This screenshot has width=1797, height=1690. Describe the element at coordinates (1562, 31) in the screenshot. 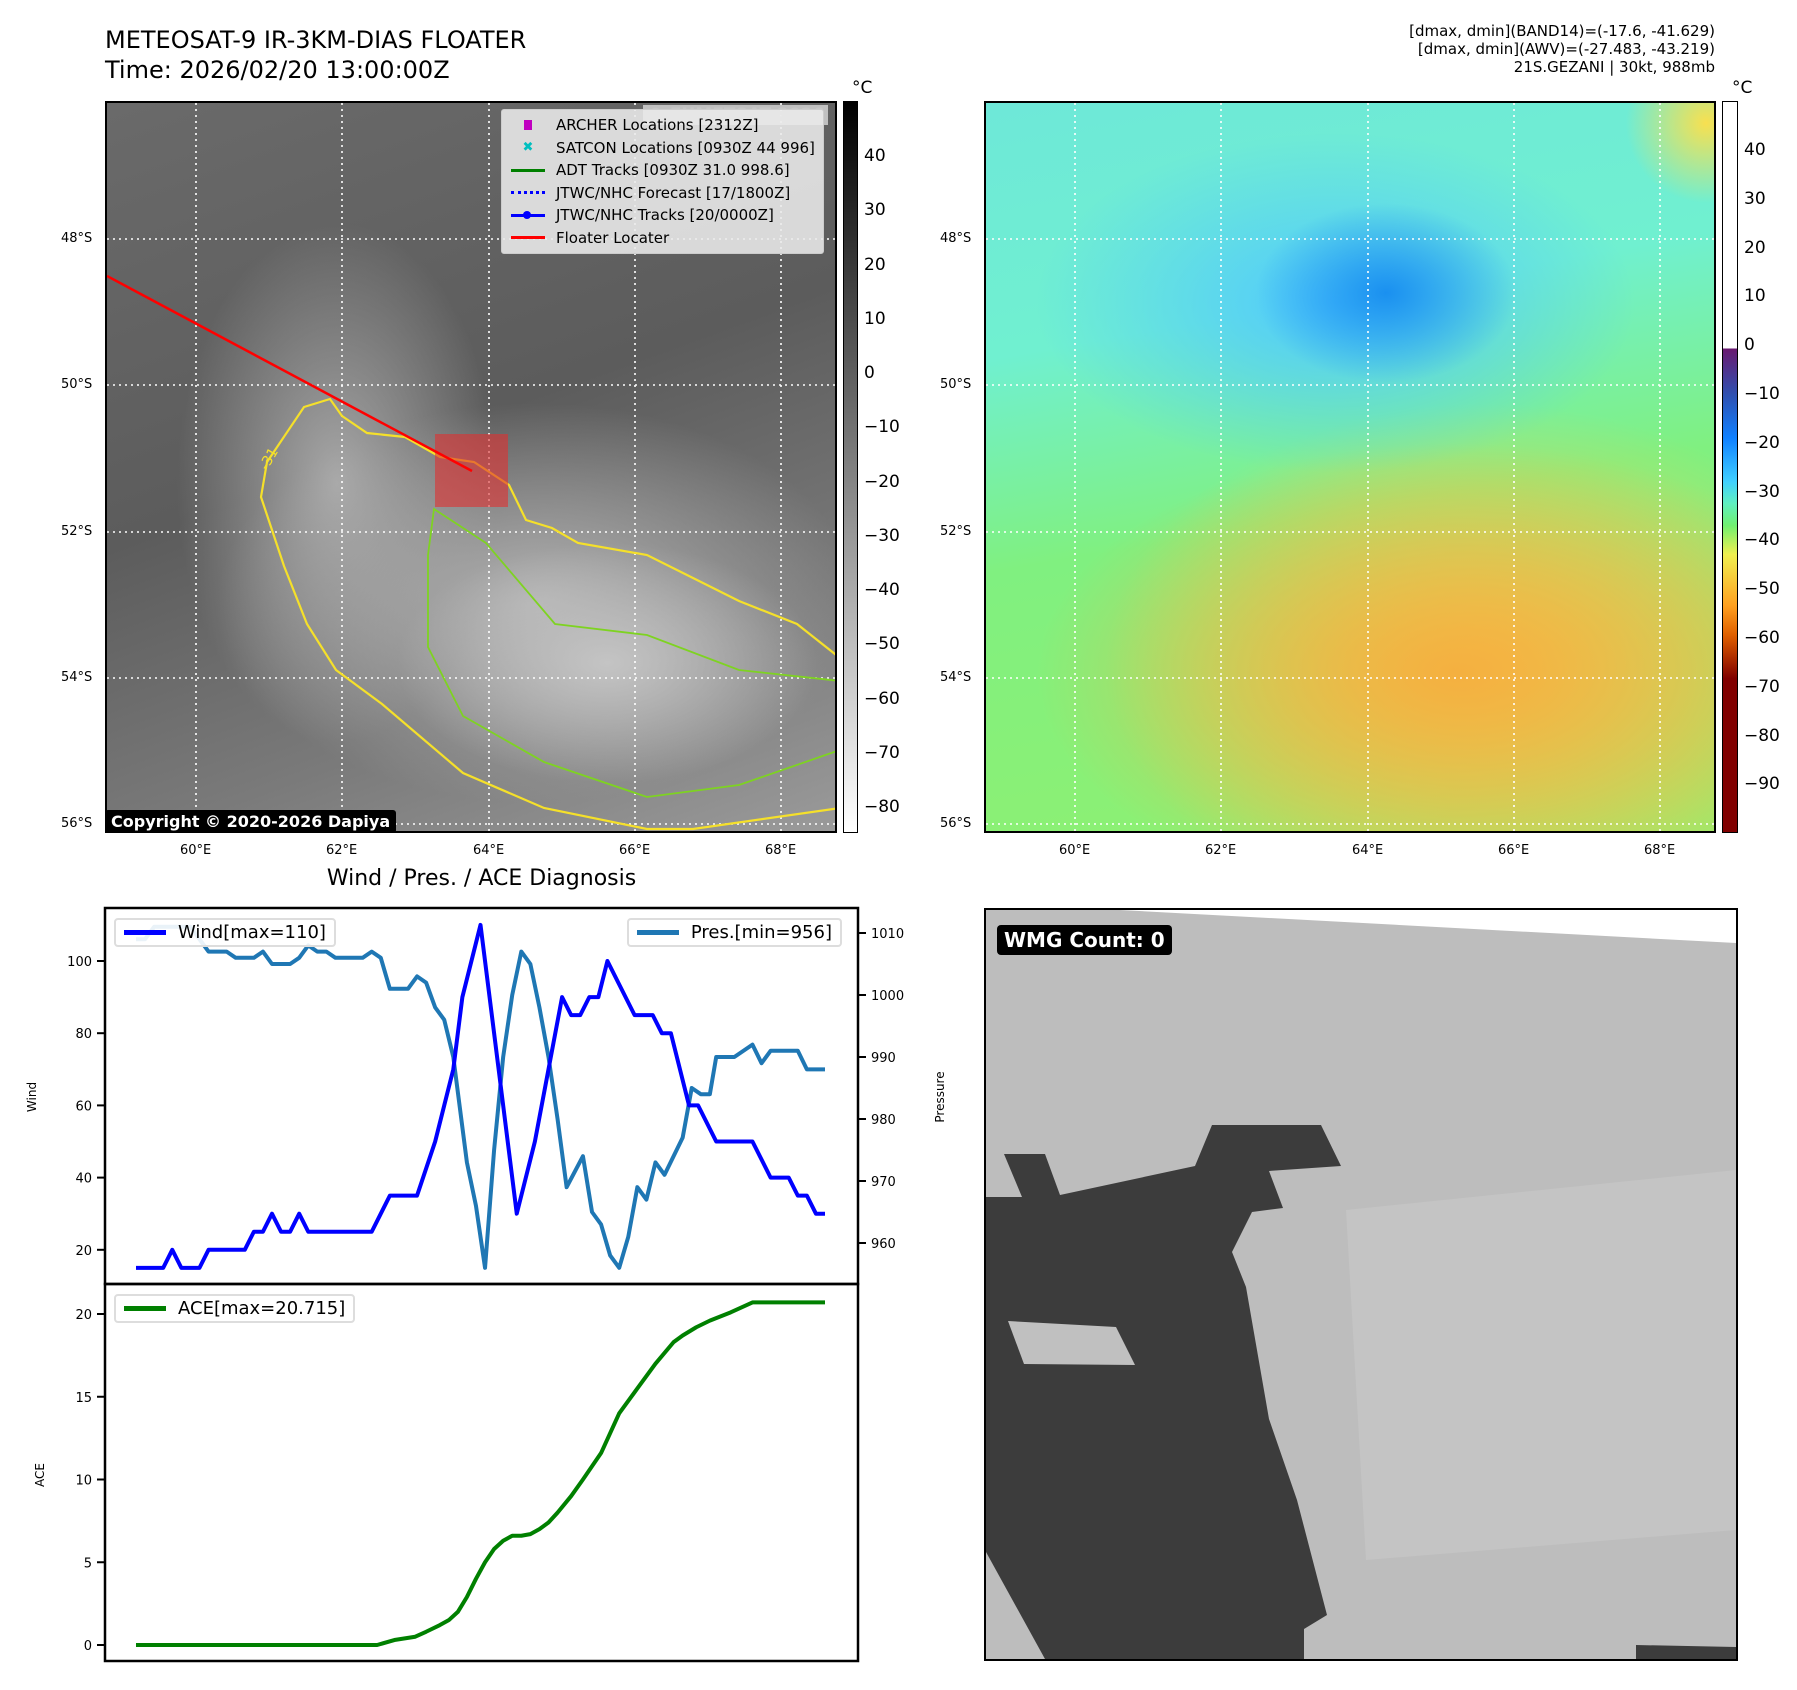

I see `info-band14: [dmax, dmin](BAND14)=(-17.6, -41.629)` at that location.